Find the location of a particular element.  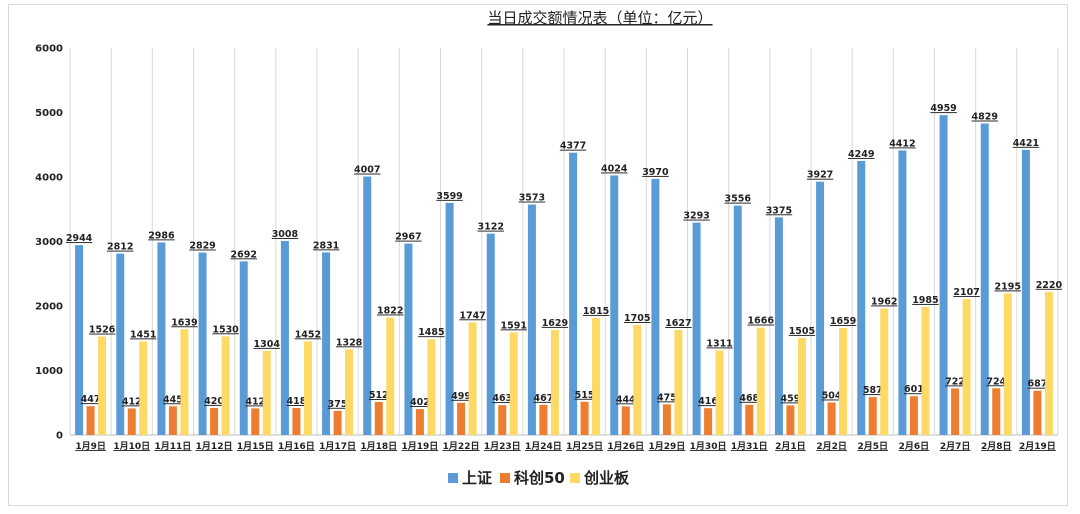

data-label: 1659 is located at coordinates (843, 321).